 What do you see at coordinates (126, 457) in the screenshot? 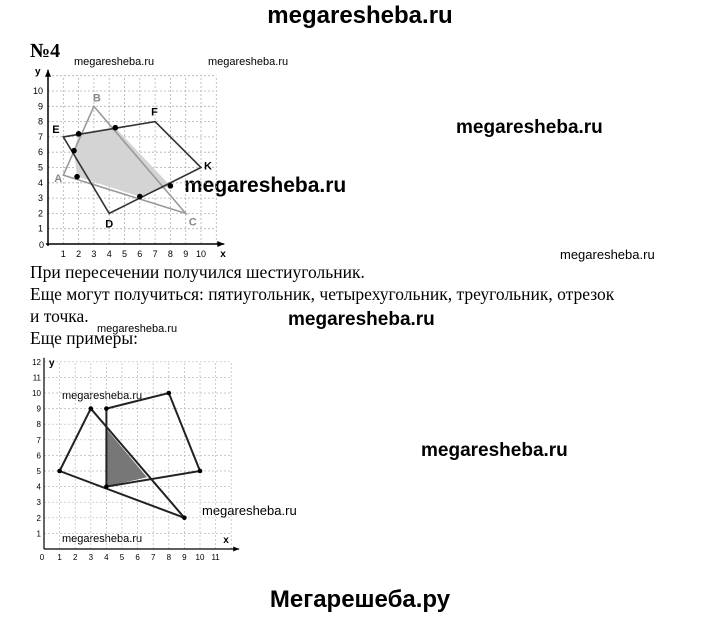
I see `shaded-triangle-intersection` at bounding box center [126, 457].